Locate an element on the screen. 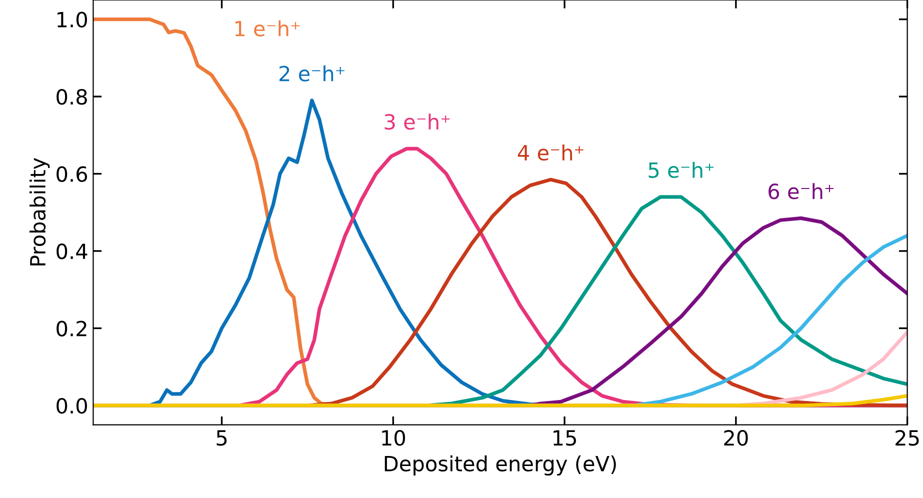 The width and height of the screenshot is (923, 498). series-label: 5 e⁻h⁺ is located at coordinates (681, 170).